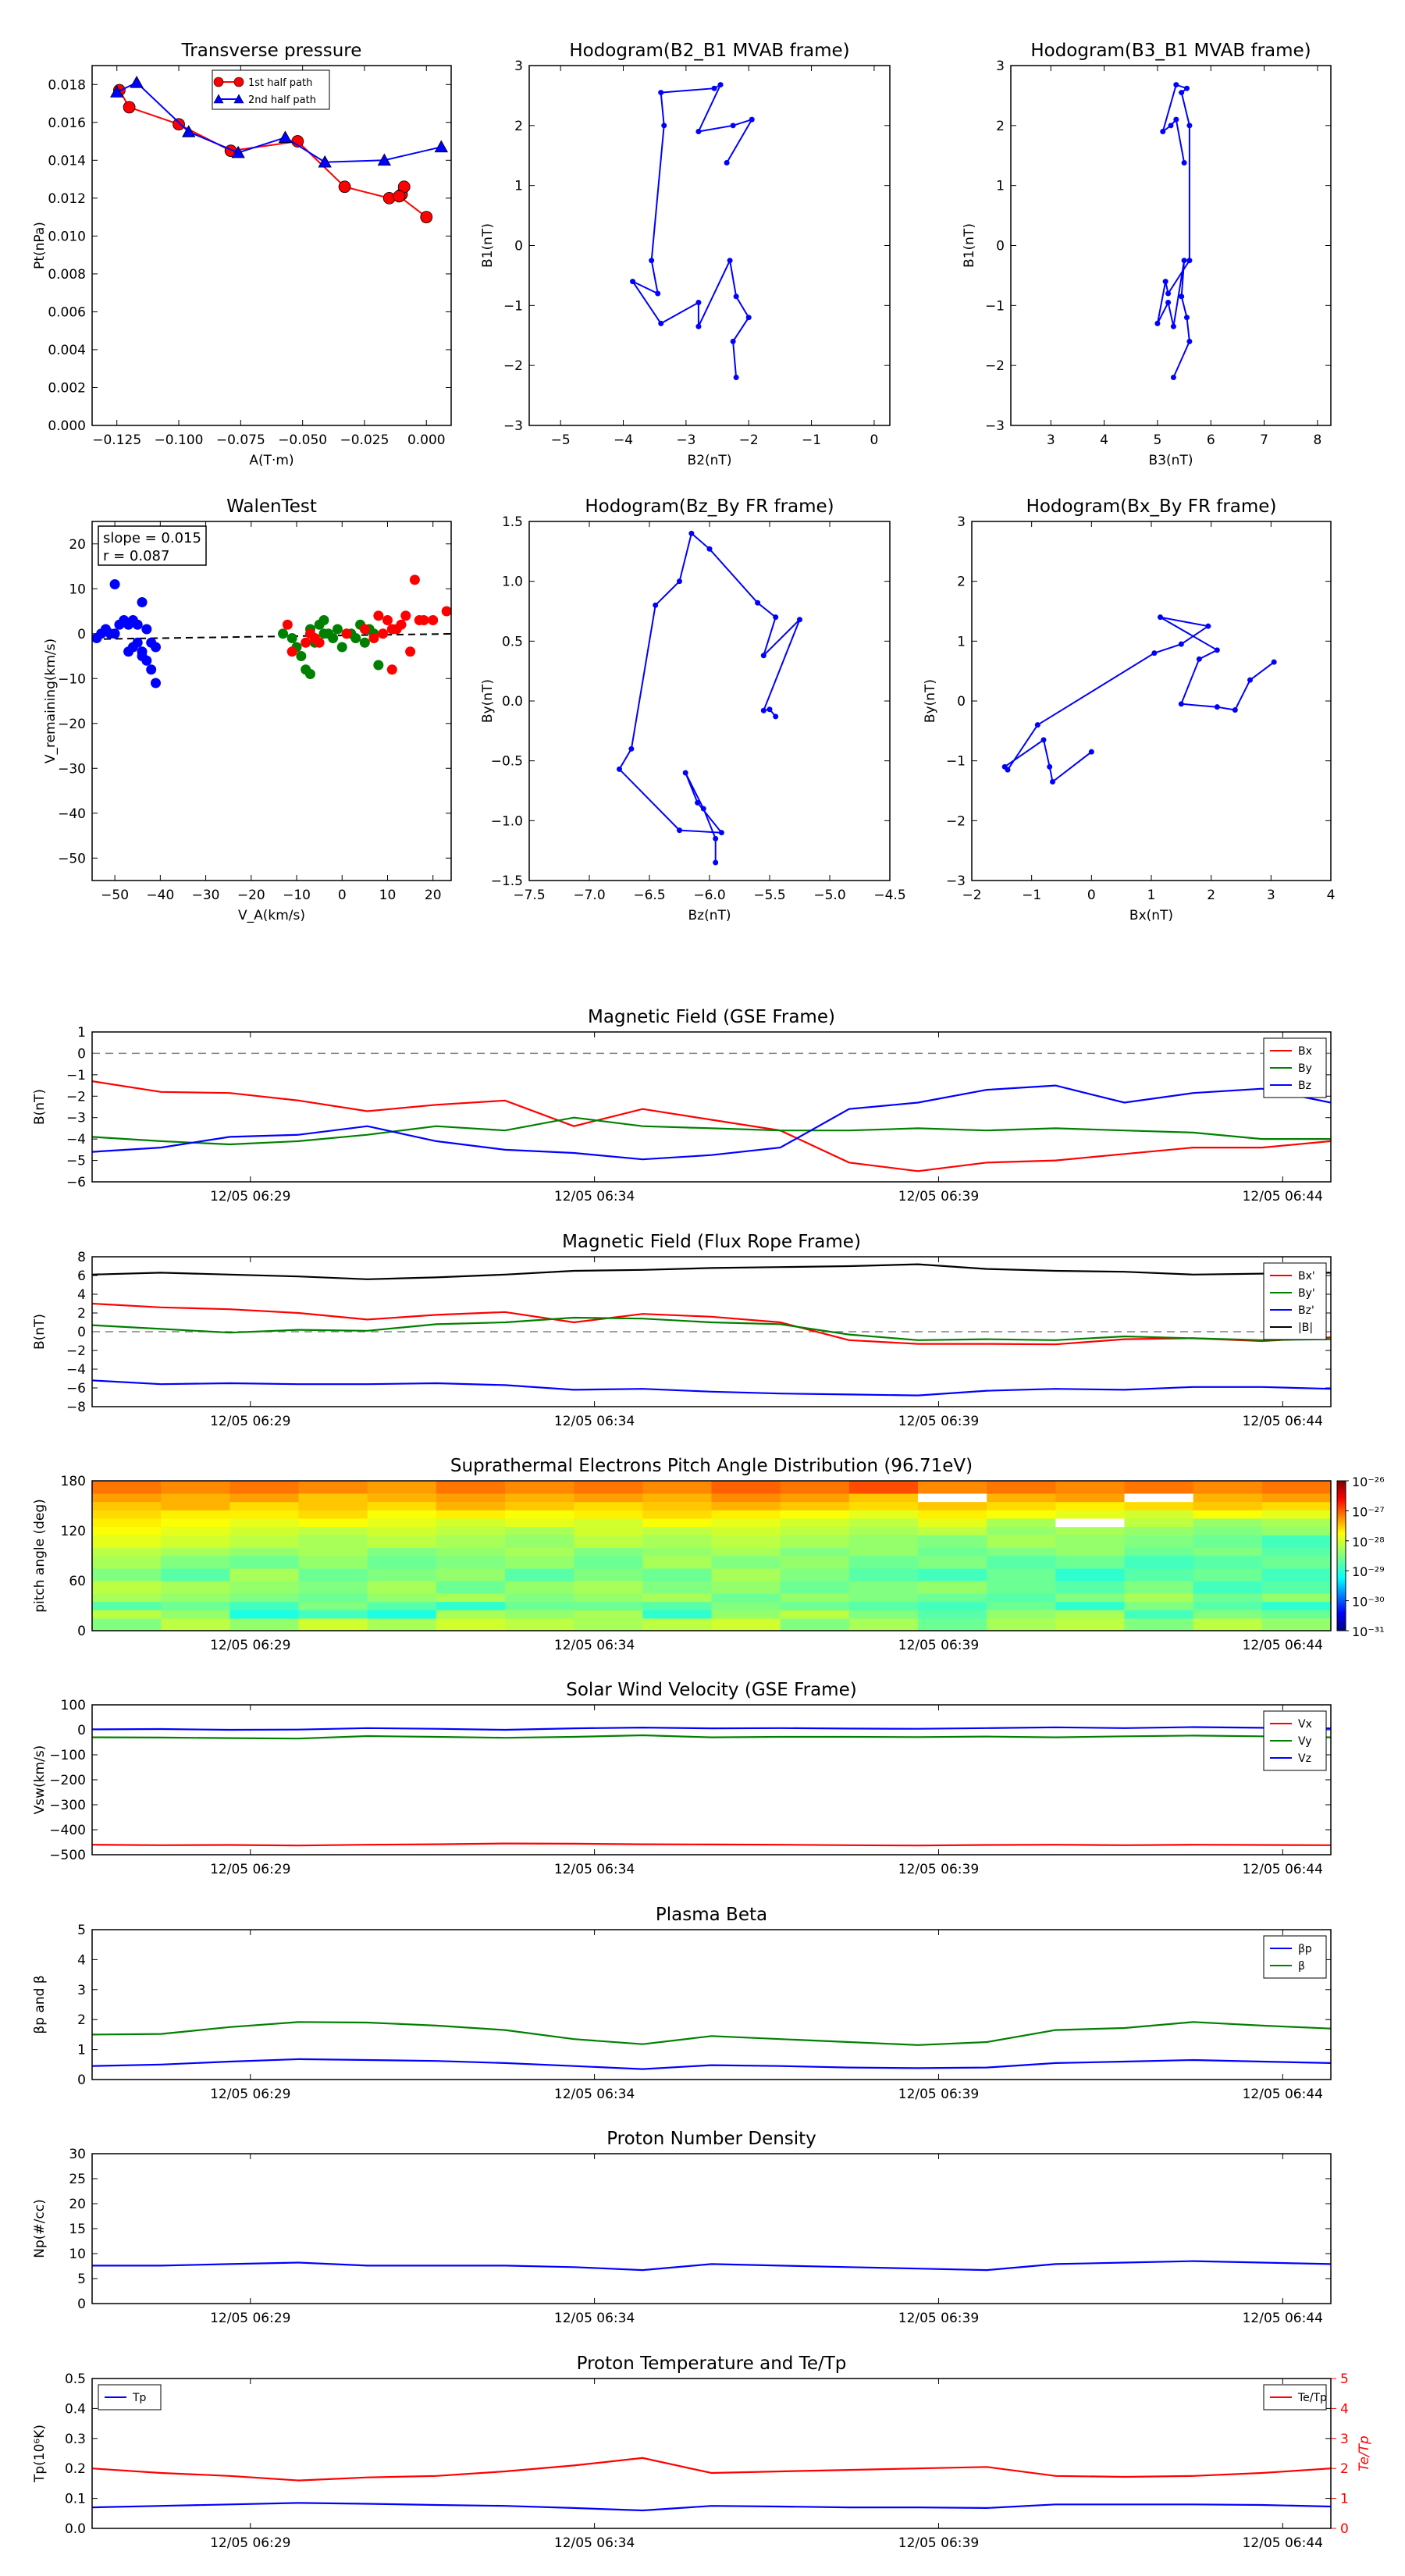  What do you see at coordinates (874, 440) in the screenshot?
I see `x-tick-label: 0` at bounding box center [874, 440].